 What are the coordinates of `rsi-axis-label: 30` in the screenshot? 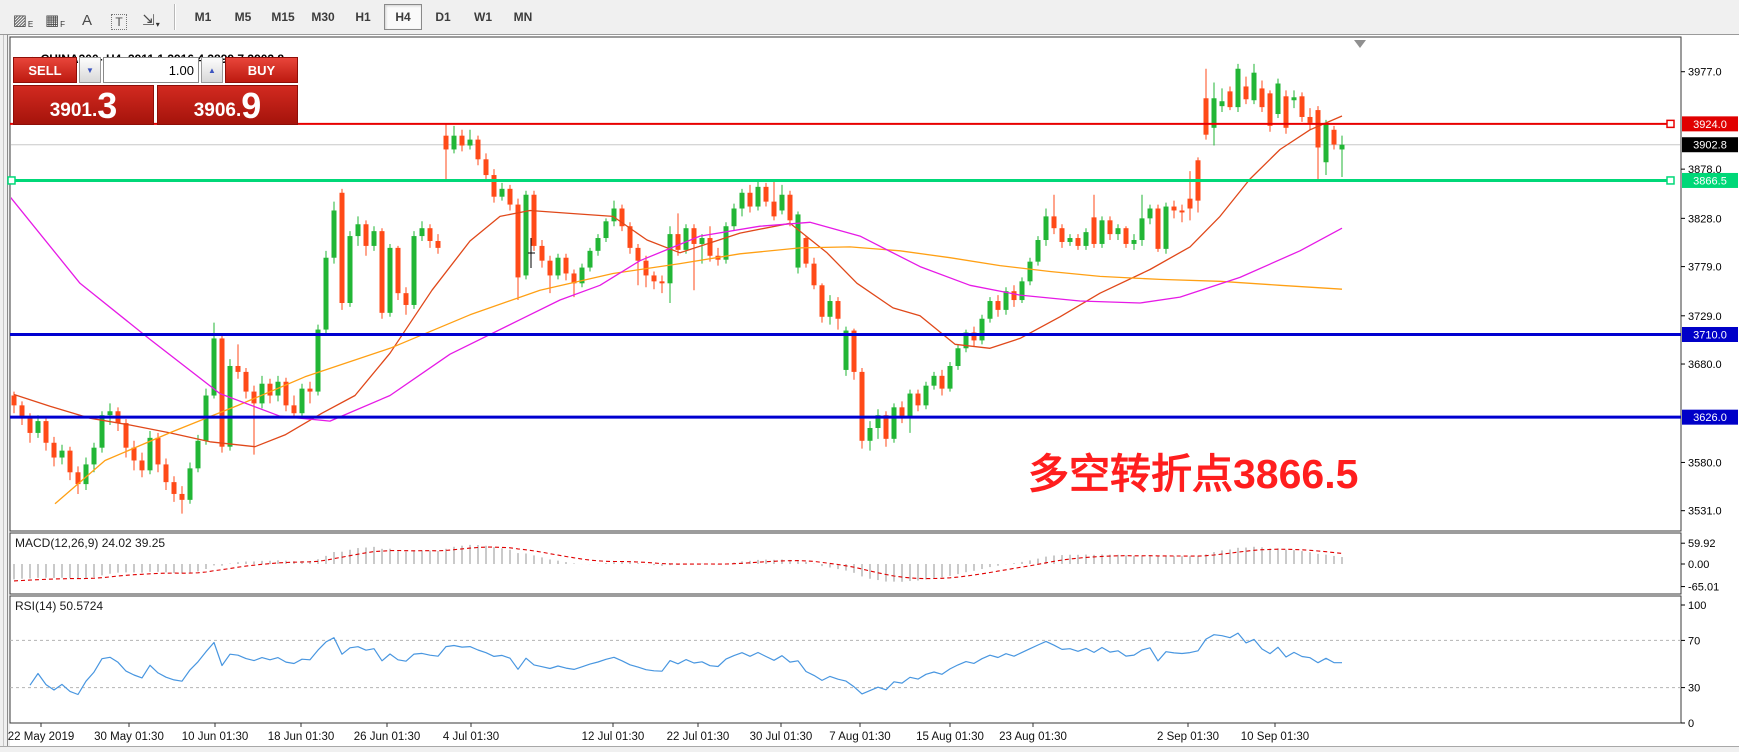 It's located at (1694, 689).